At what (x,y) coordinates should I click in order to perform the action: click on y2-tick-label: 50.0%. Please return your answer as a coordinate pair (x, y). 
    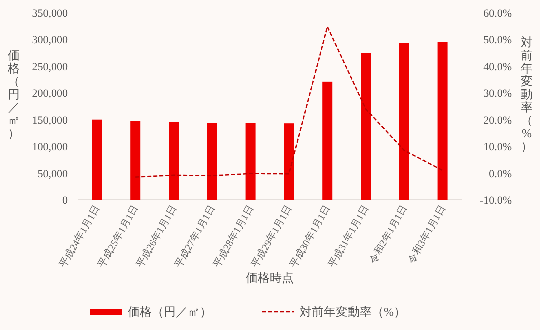
    Looking at the image, I should click on (498, 40).